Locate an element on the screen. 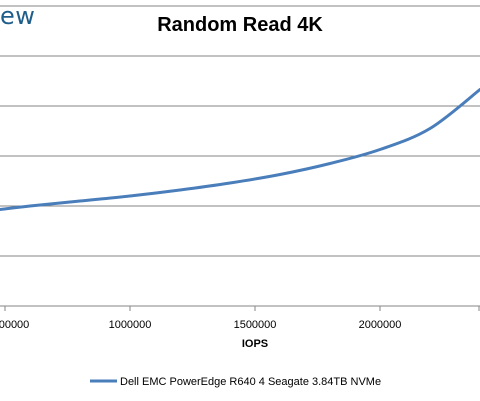 The height and width of the screenshot is (401, 480). brand-logo-fragment: ew is located at coordinates (18, 16).